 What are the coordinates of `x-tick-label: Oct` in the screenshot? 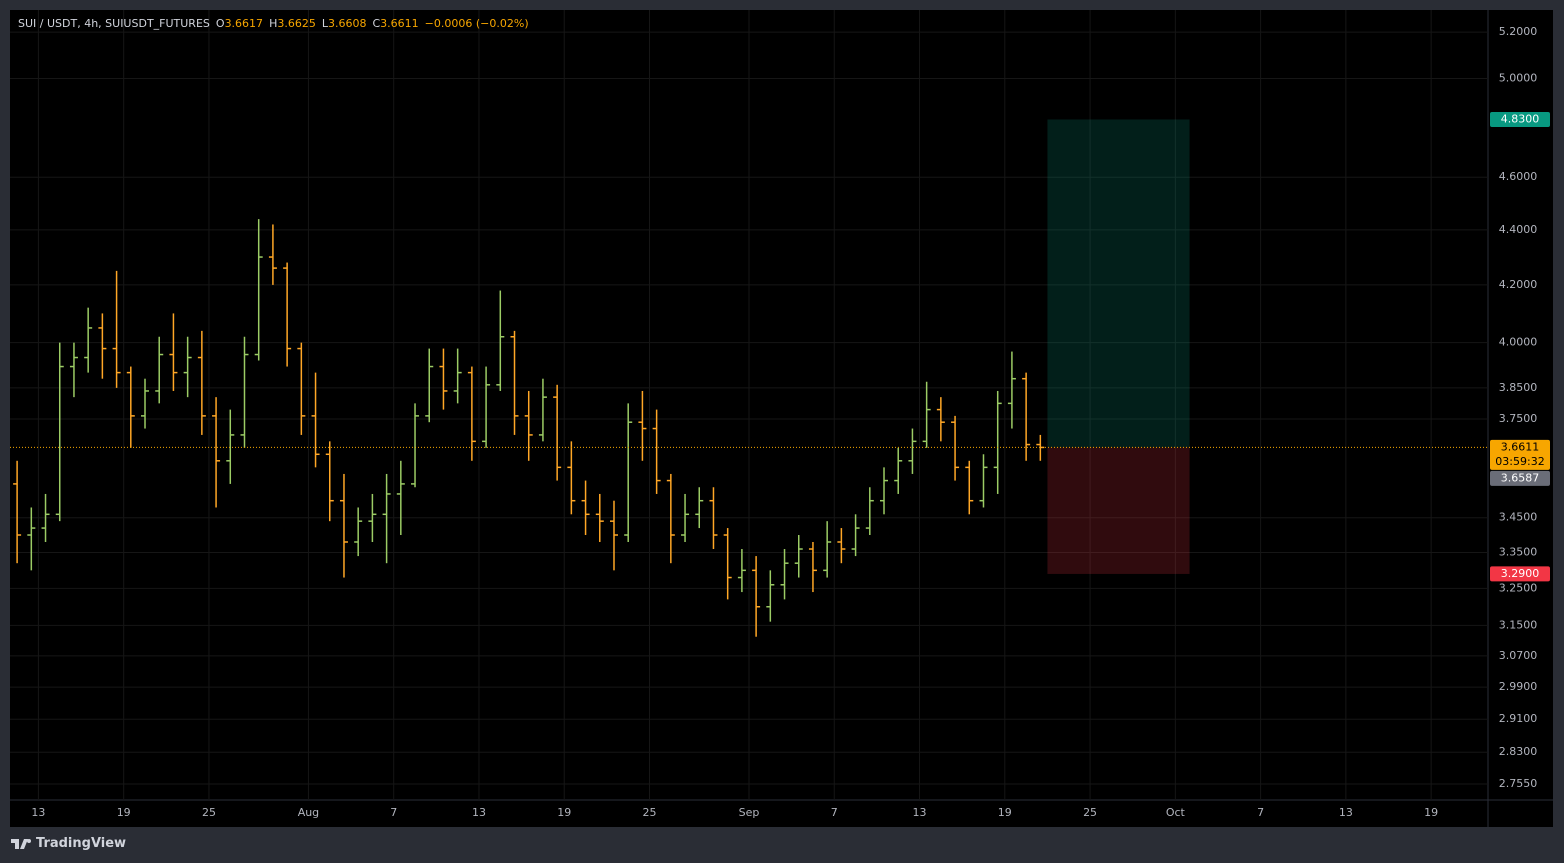 It's located at (1176, 812).